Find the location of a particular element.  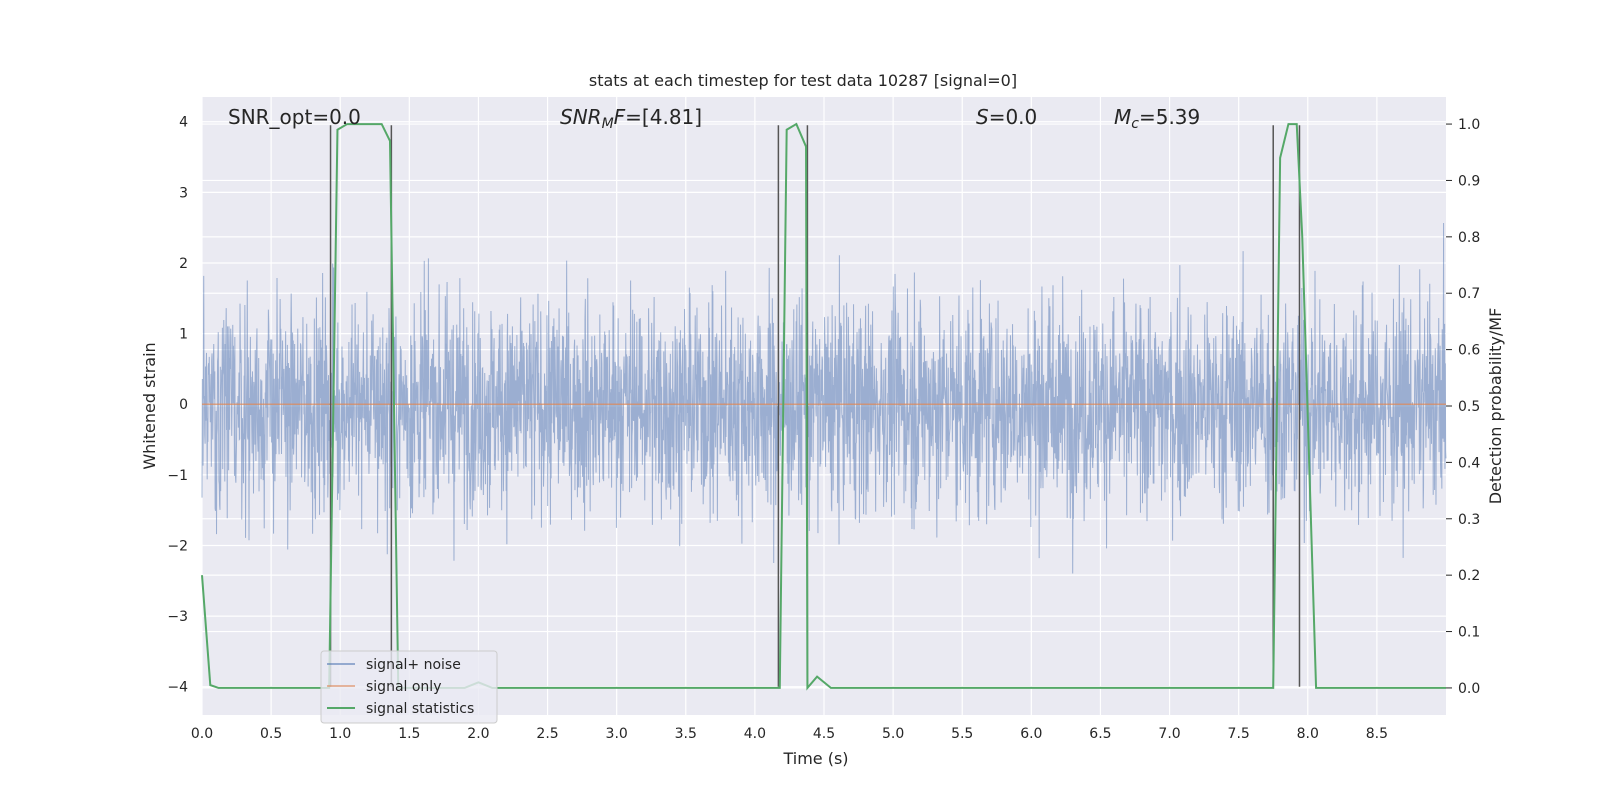

snr-mf-sub: M is located at coordinates (608, 124).